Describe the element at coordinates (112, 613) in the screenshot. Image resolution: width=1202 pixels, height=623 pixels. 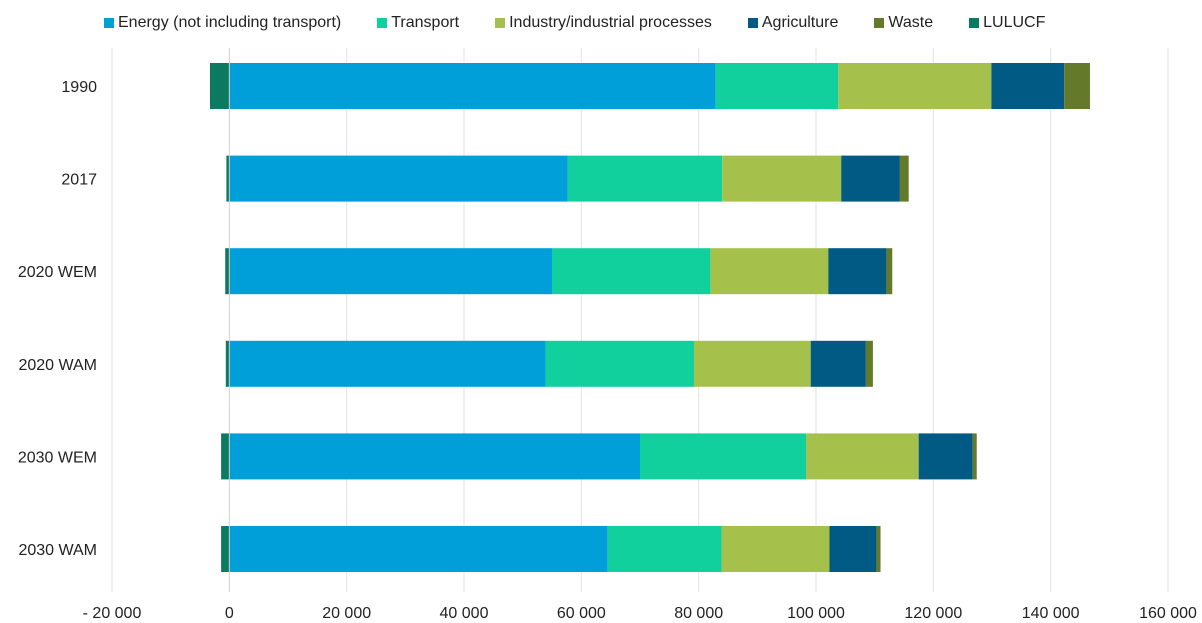
I see `x-tick-label: - 20 000` at that location.